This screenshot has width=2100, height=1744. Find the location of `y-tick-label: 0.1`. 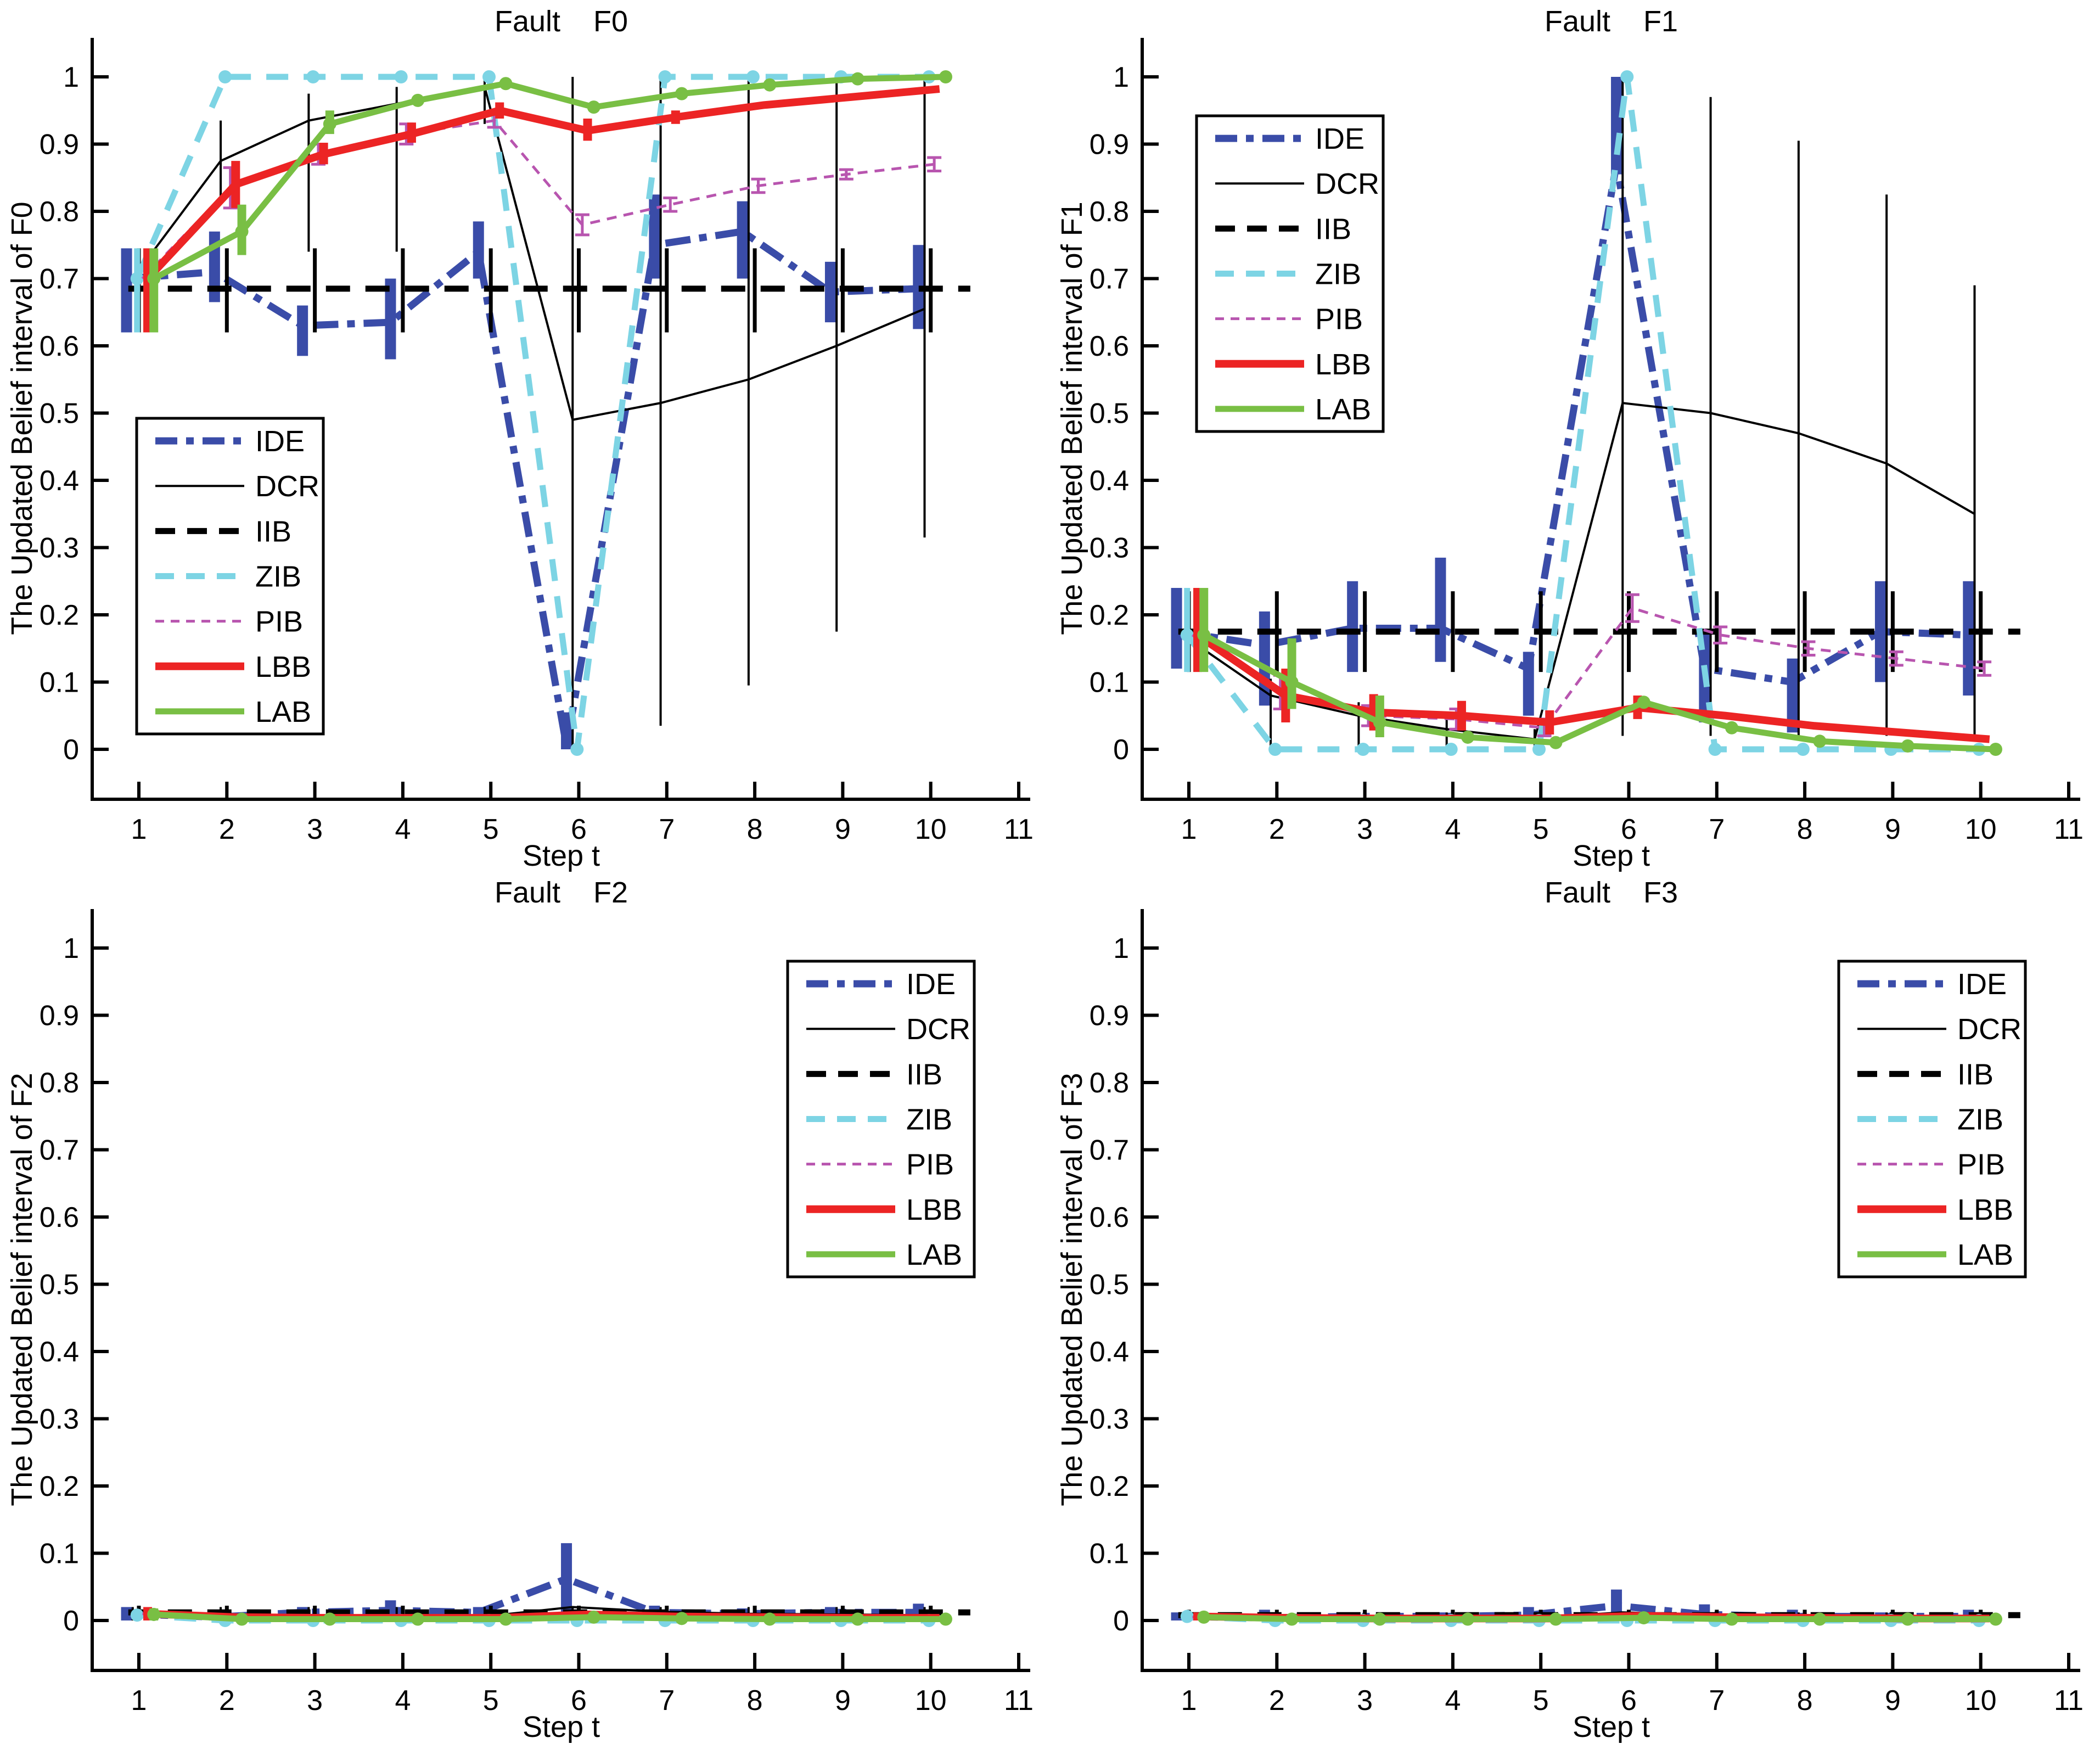

y-tick-label: 0.1 is located at coordinates (1109, 683).